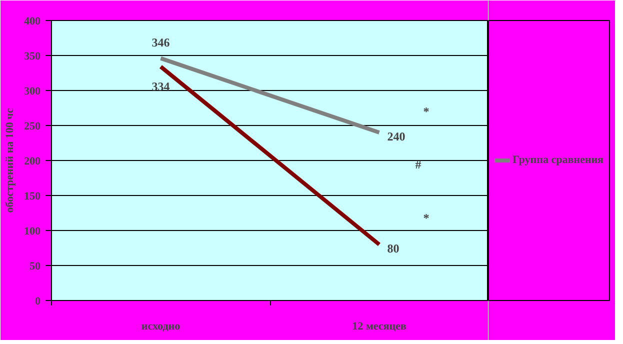 Image resolution: width=623 pixels, height=344 pixels. I want to click on data-label: 80, so click(393, 249).